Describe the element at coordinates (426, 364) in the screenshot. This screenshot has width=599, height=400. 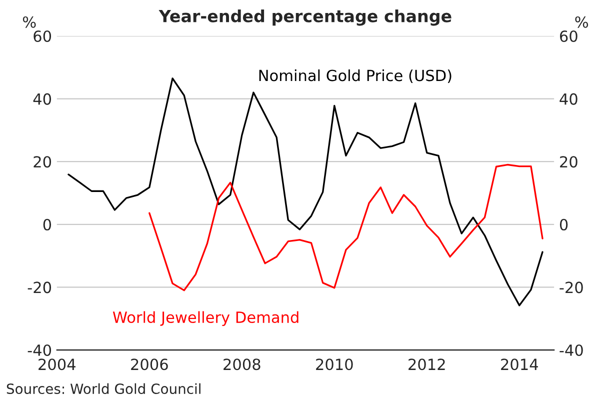
I see `x-tick-label: 2012` at that location.